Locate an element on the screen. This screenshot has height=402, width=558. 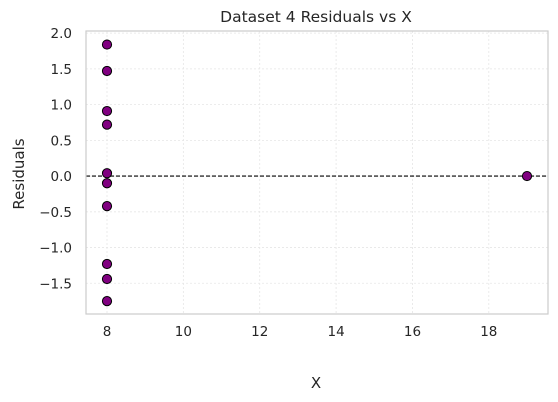
x-tick-label: 8 is located at coordinates (107, 332).